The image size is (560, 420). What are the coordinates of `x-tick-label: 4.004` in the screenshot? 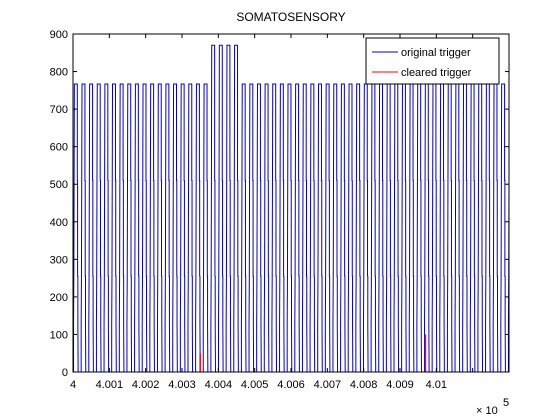 It's located at (219, 385).